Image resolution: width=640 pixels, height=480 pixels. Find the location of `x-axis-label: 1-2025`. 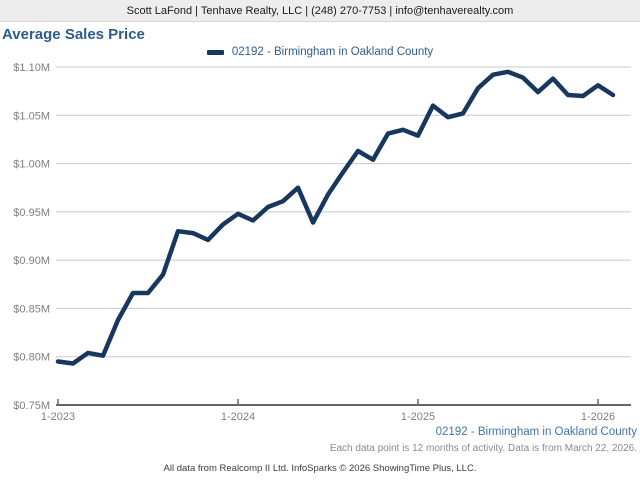

x-axis-label: 1-2025 is located at coordinates (418, 417).